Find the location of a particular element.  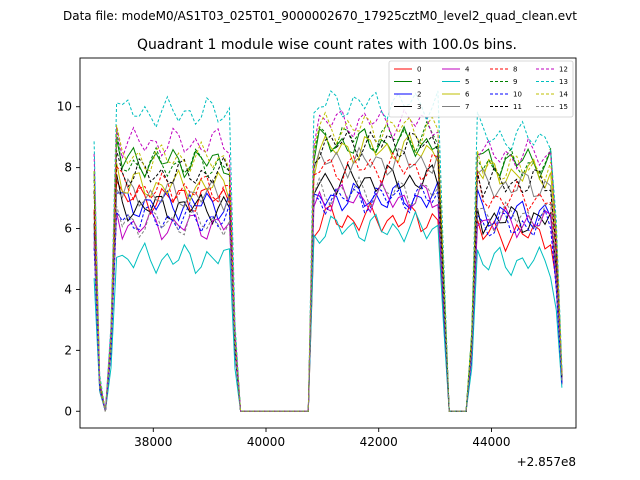

x-tick-label: 38000 is located at coordinates (153, 442).